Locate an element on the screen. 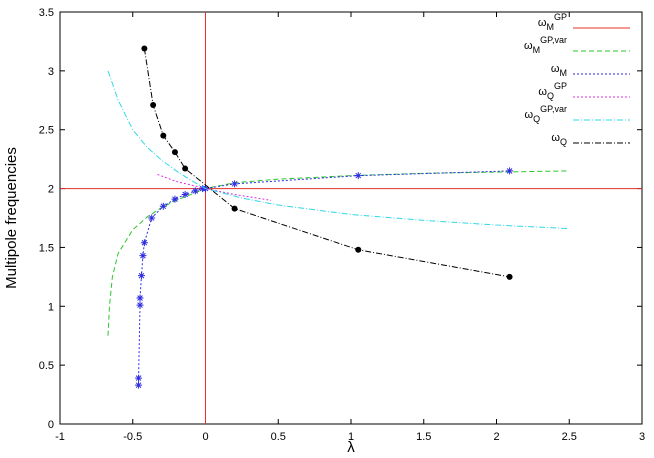 The height and width of the screenshot is (458, 654). x-axis-label: λ is located at coordinates (351, 447).